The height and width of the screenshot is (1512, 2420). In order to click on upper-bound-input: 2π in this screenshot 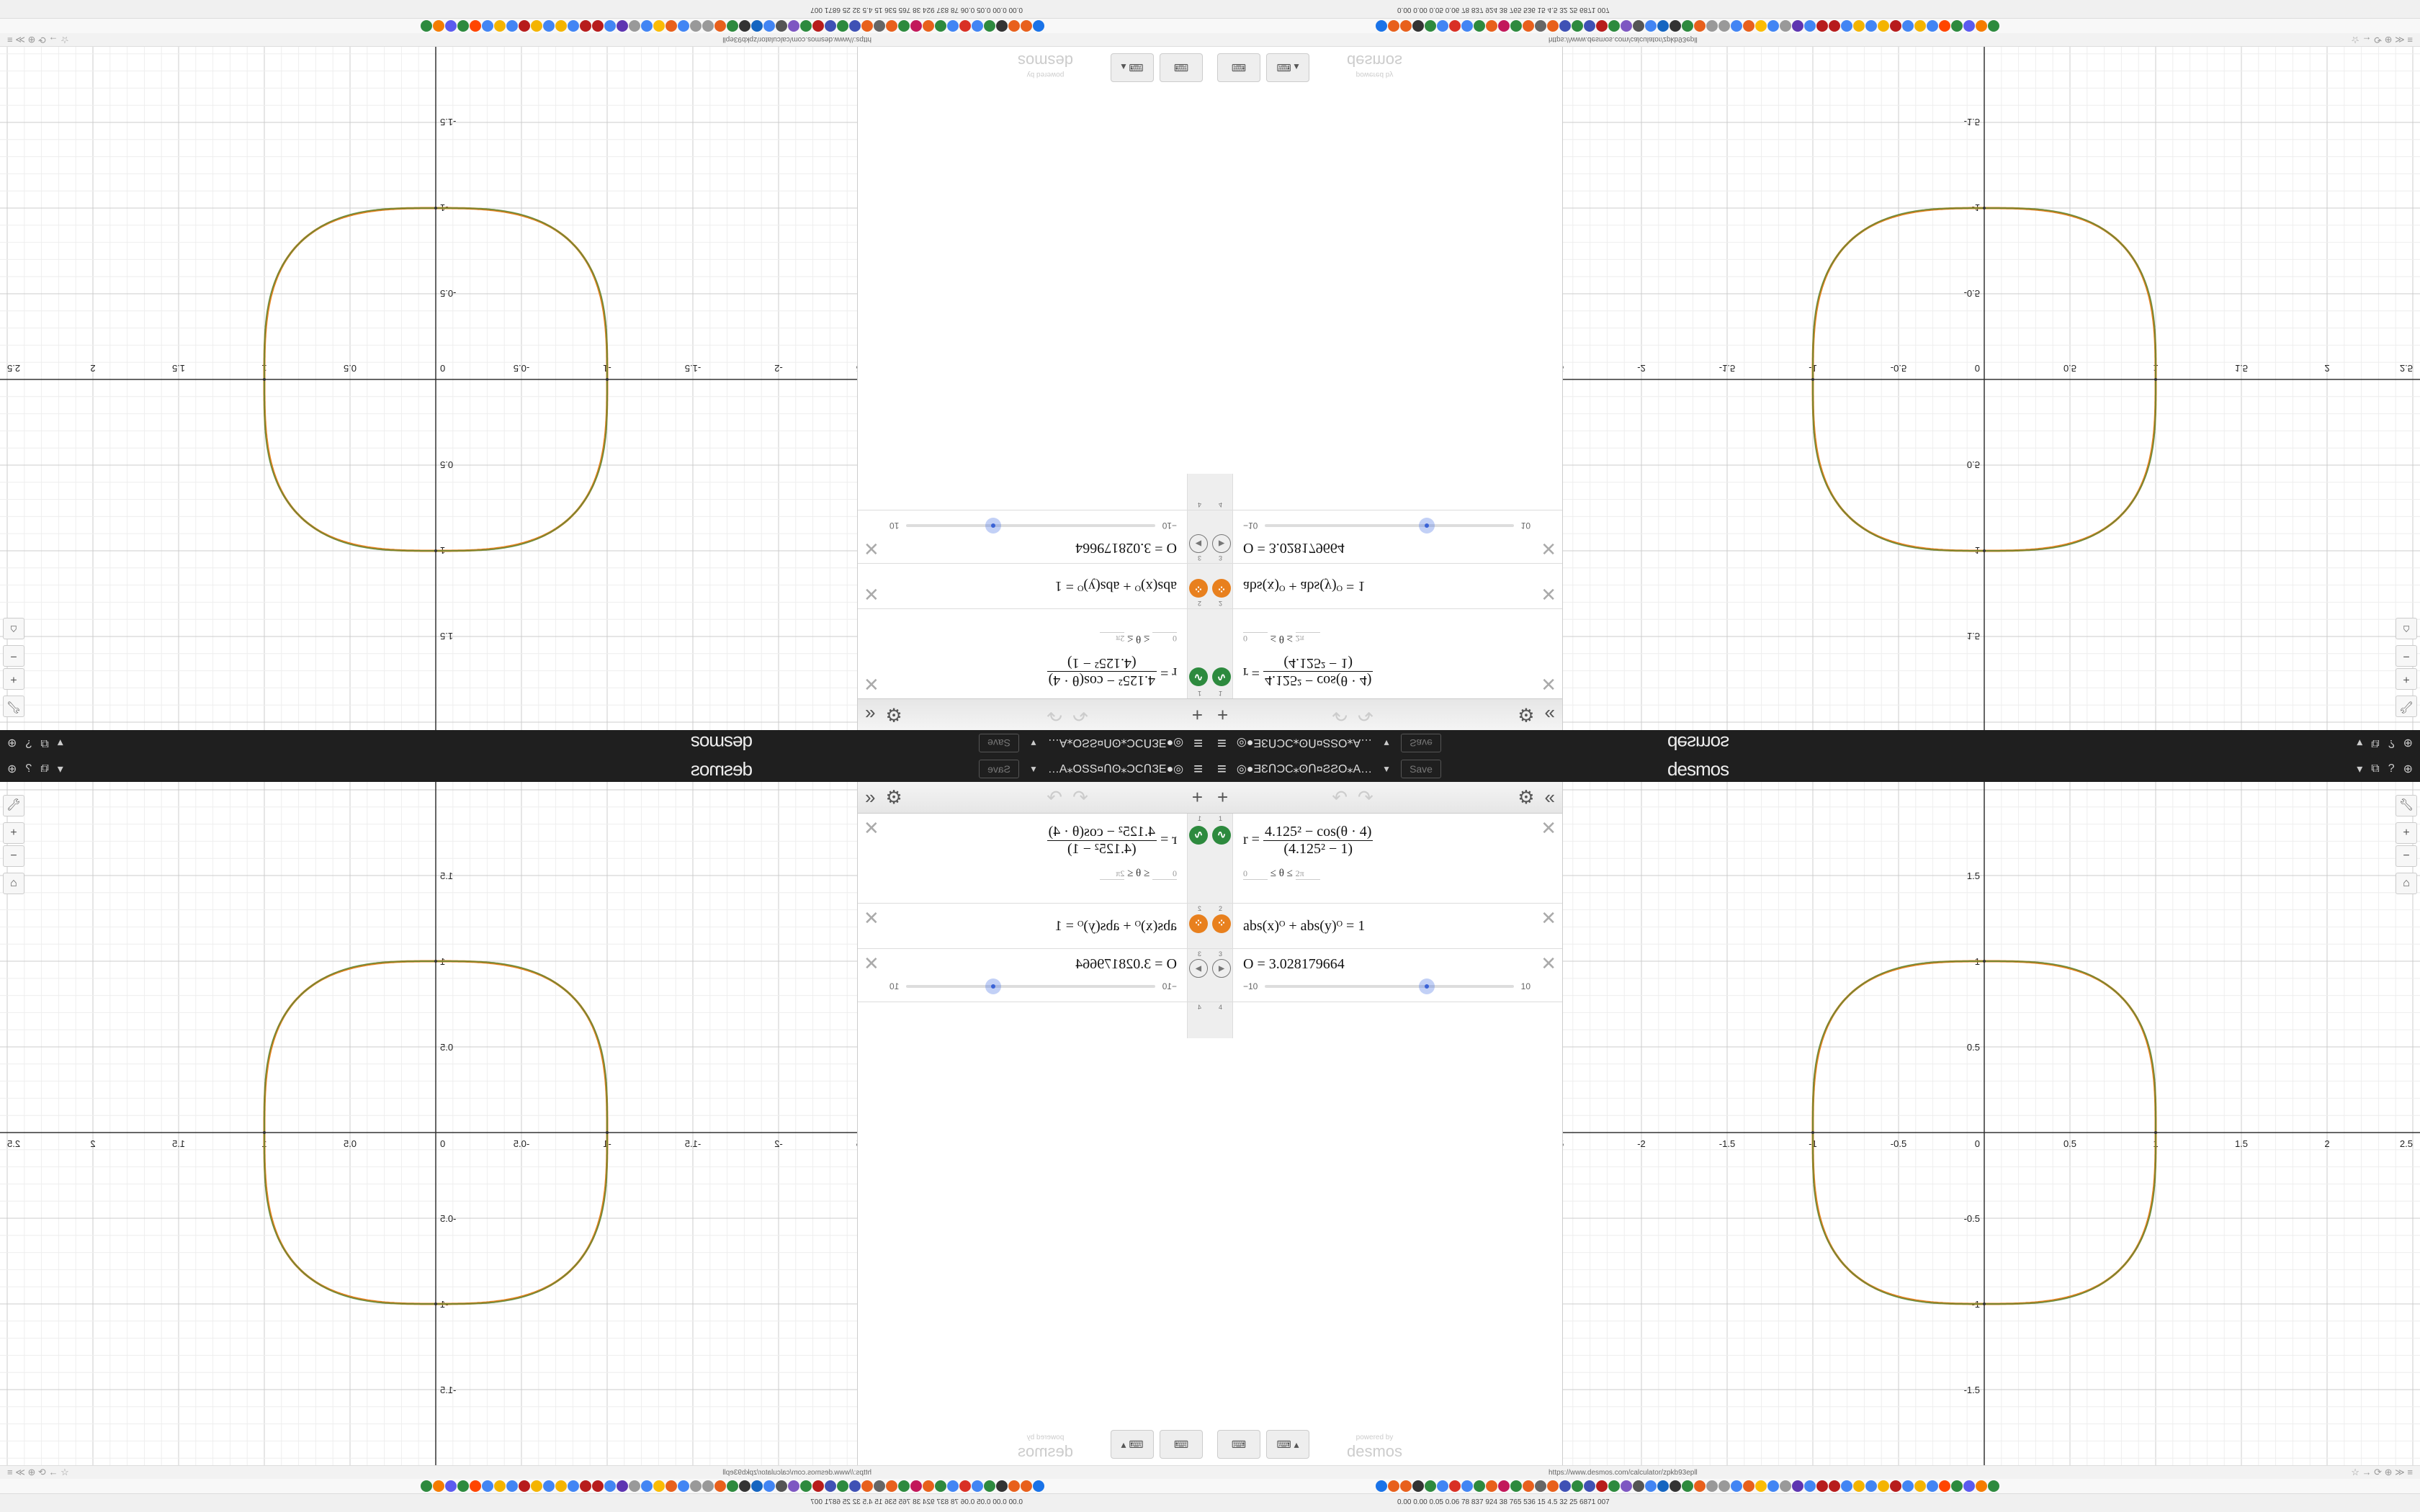, I will do `click(1307, 638)`.